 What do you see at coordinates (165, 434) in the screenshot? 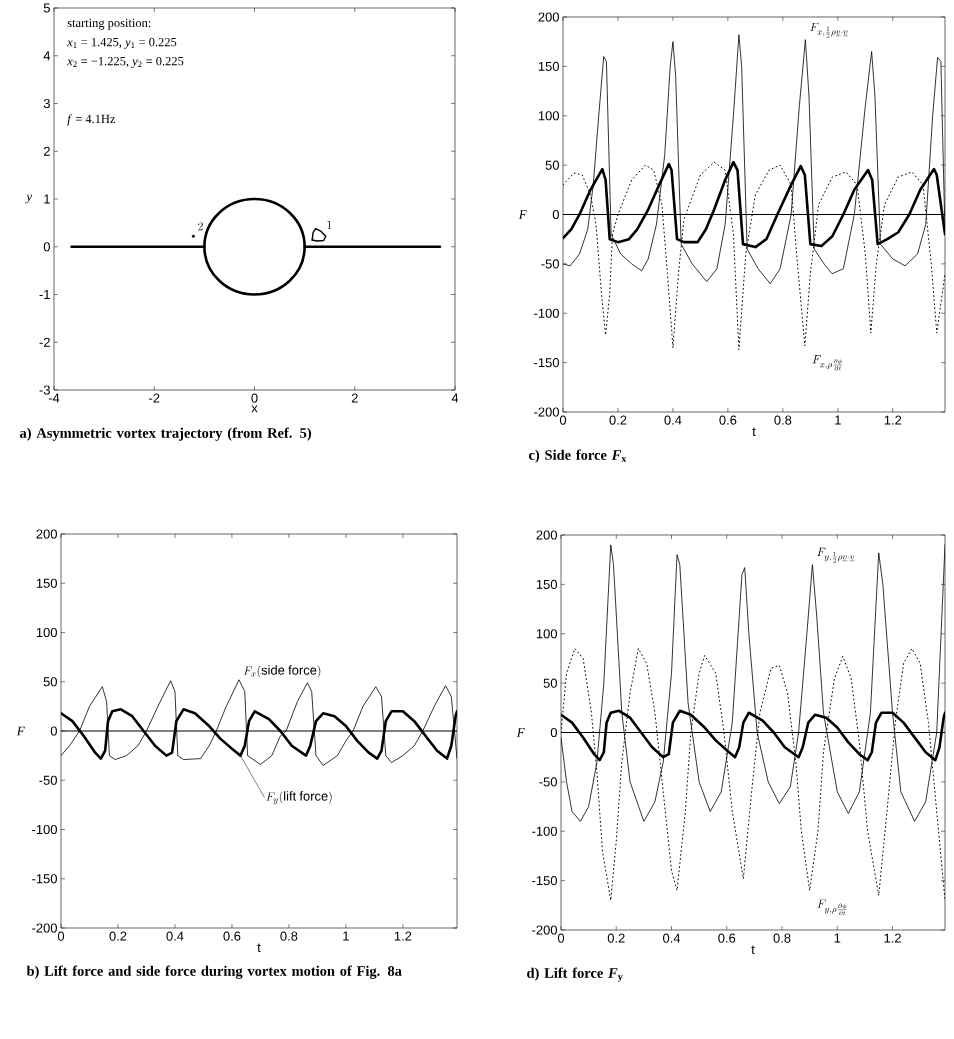
I see `text: a) Asymmetric vortex trajectory (from Ref. 5)` at bounding box center [165, 434].